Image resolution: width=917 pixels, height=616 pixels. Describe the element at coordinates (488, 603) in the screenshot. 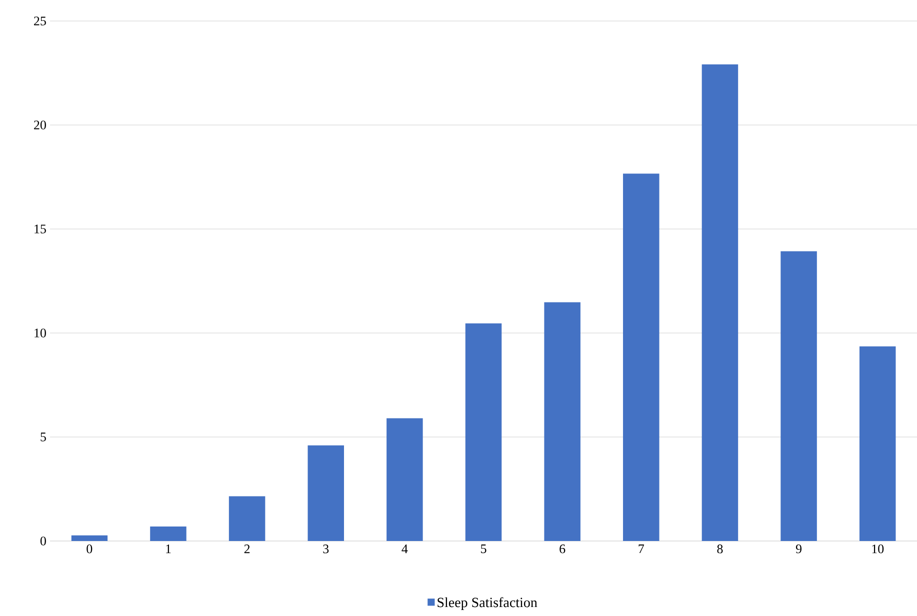

I see `legend-label: Sleep Satisfaction` at that location.